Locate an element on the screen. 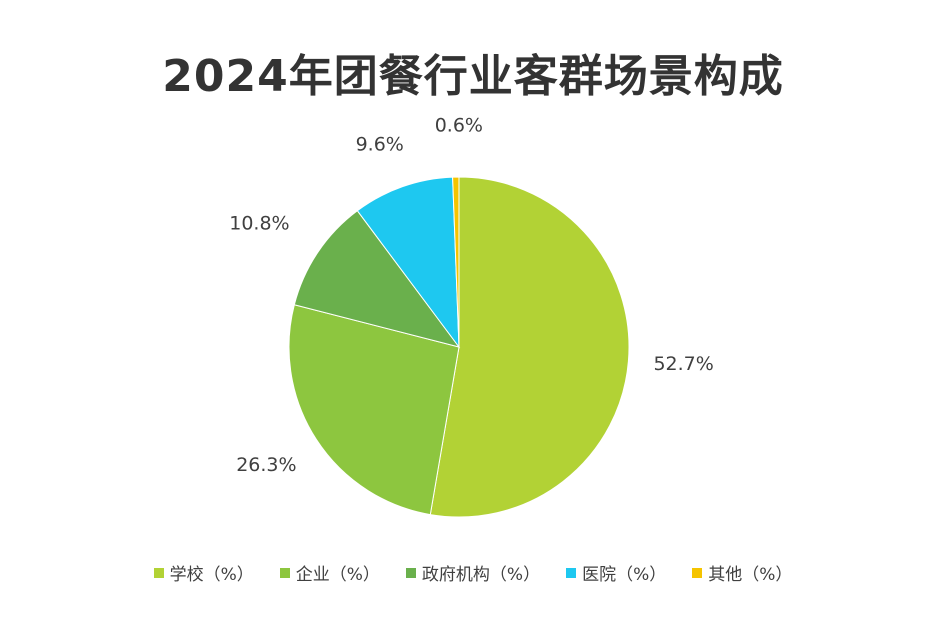  legend-label: 其他（%） is located at coordinates (750, 575).